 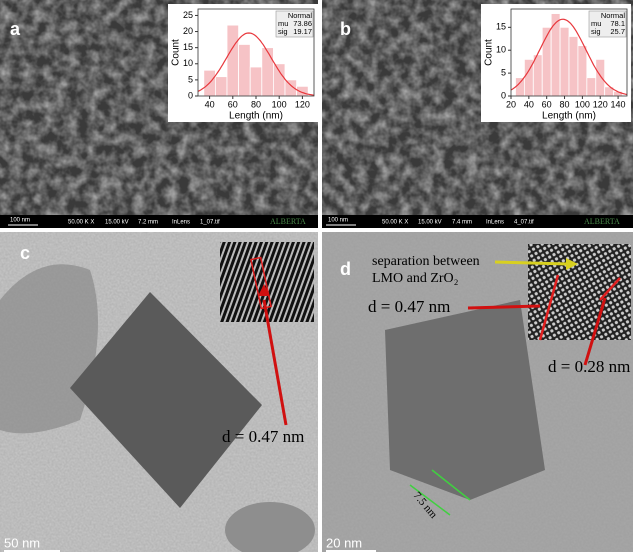 I want to click on scale-text: 20 nm, so click(x=344, y=542).